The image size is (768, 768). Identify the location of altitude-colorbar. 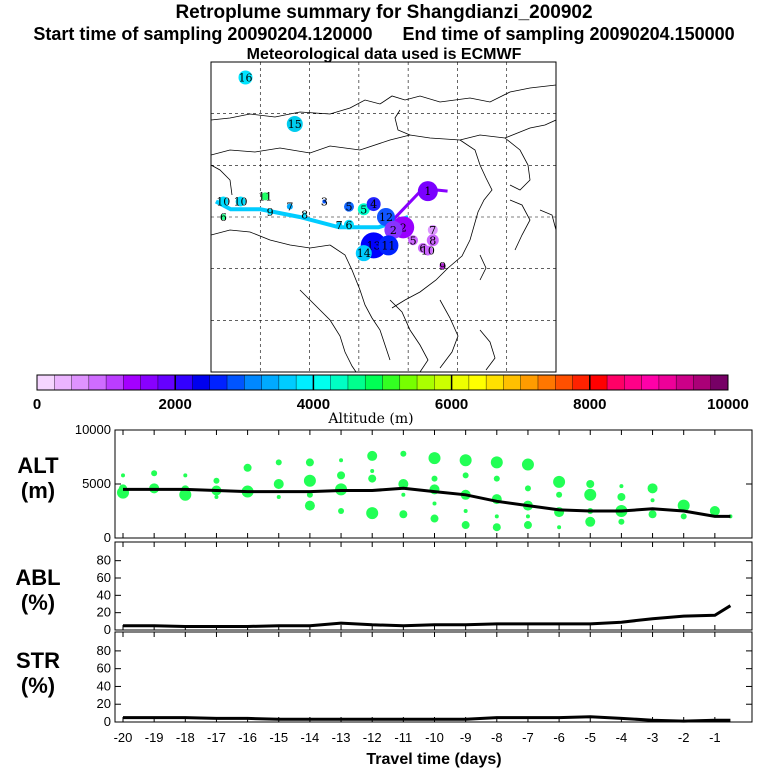
(382, 382).